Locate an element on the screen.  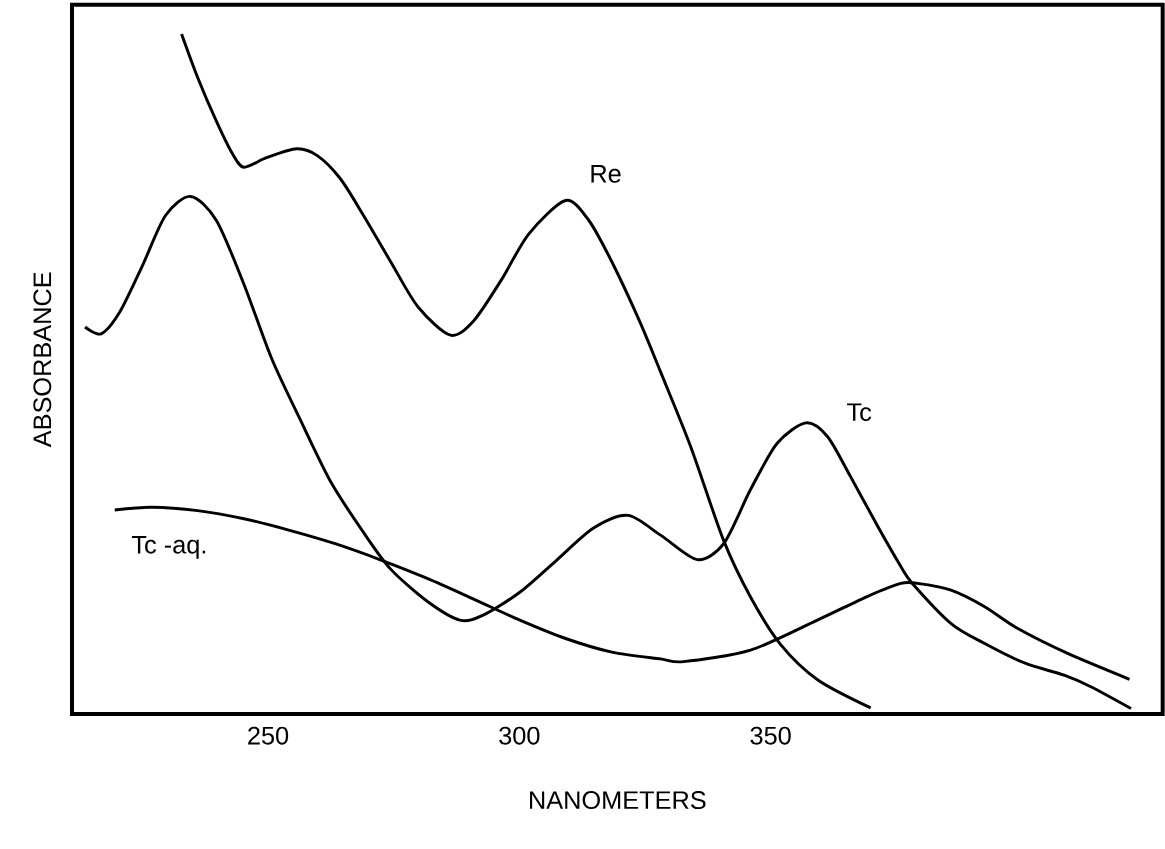
y-axis-title: ABSORBANCE is located at coordinates (42, 360).